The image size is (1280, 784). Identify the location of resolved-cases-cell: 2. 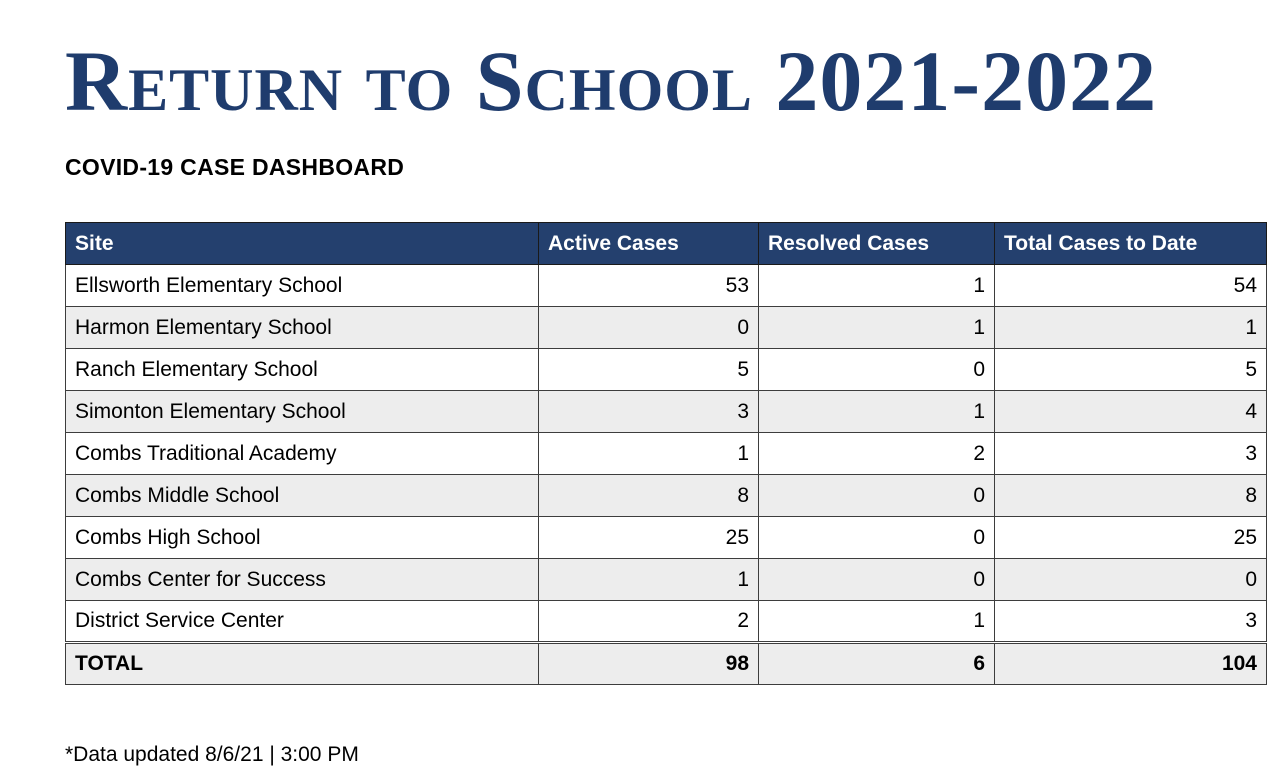
(876, 453).